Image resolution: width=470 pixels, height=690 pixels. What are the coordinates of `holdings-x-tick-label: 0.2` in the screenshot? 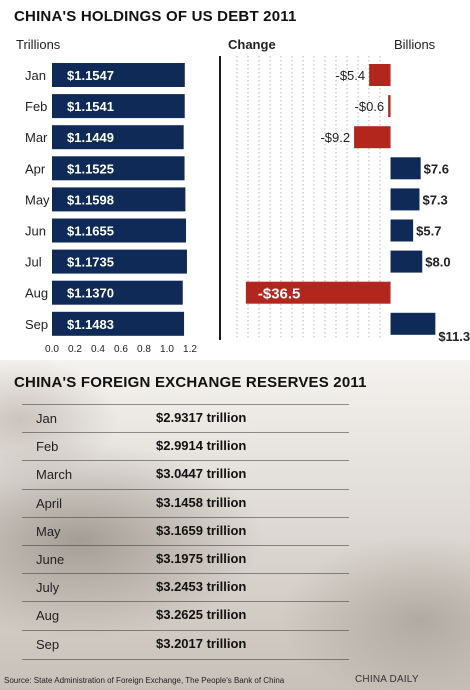 It's located at (75, 349).